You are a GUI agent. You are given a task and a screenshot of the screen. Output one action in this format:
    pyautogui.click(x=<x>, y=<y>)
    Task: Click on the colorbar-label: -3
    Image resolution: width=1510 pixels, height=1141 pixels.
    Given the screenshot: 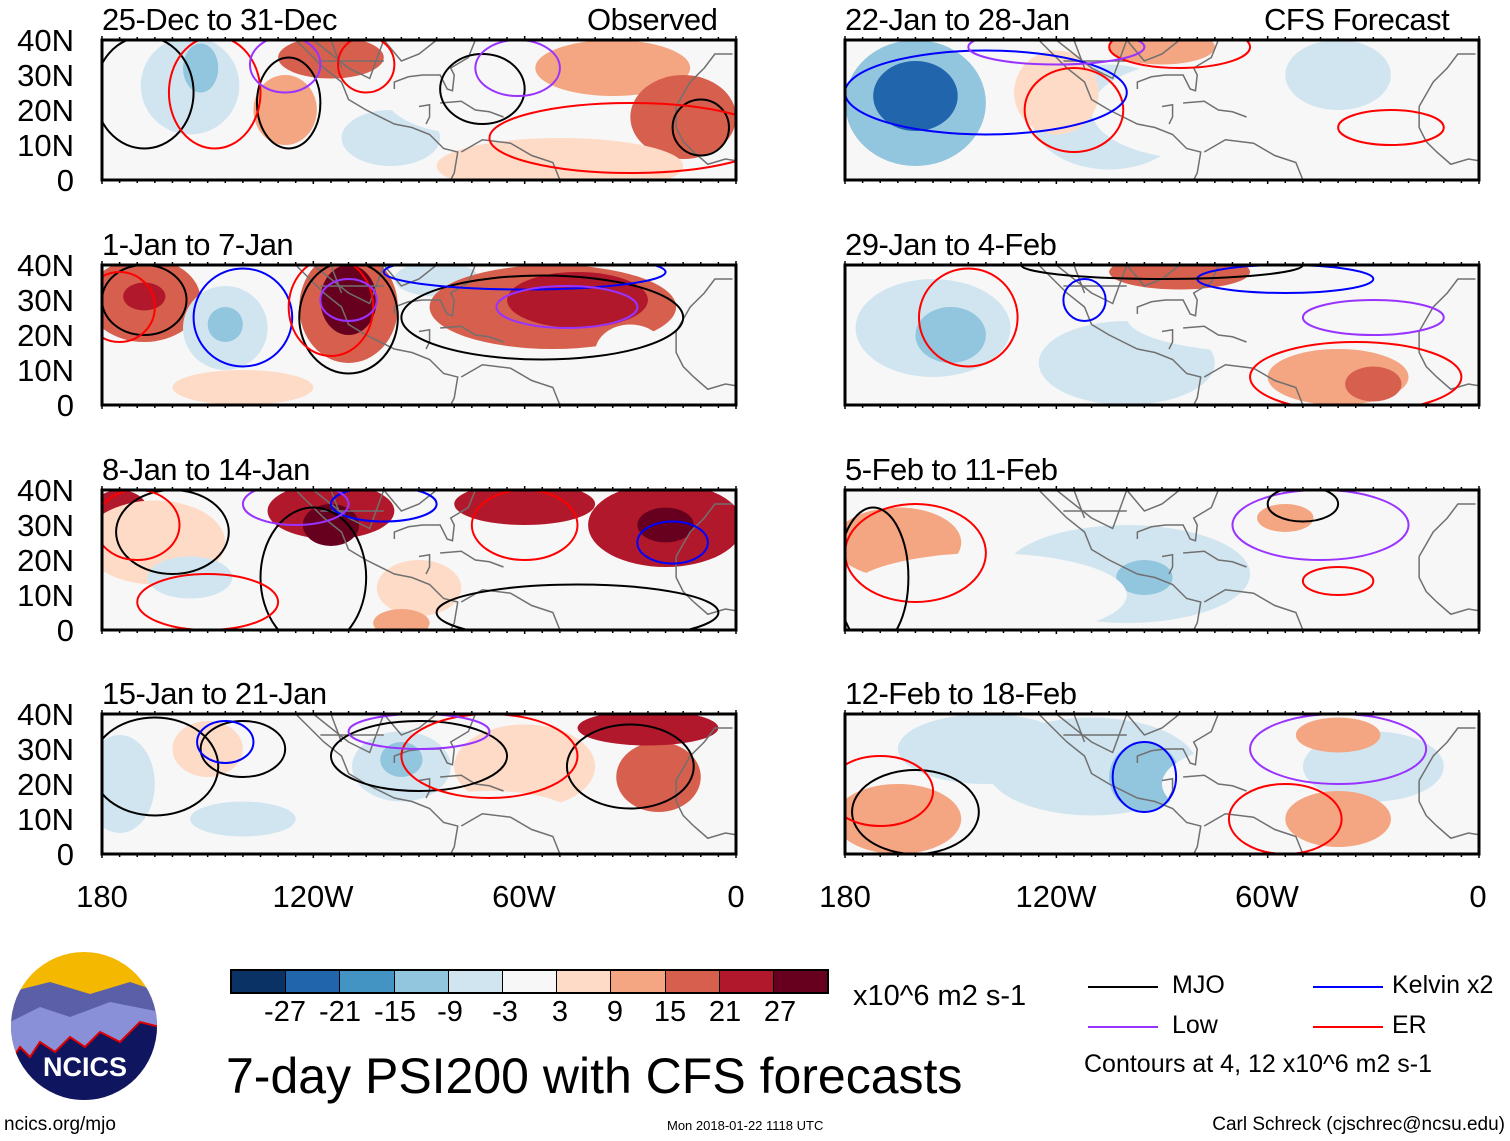 What is the action you would take?
    pyautogui.click(x=505, y=1012)
    